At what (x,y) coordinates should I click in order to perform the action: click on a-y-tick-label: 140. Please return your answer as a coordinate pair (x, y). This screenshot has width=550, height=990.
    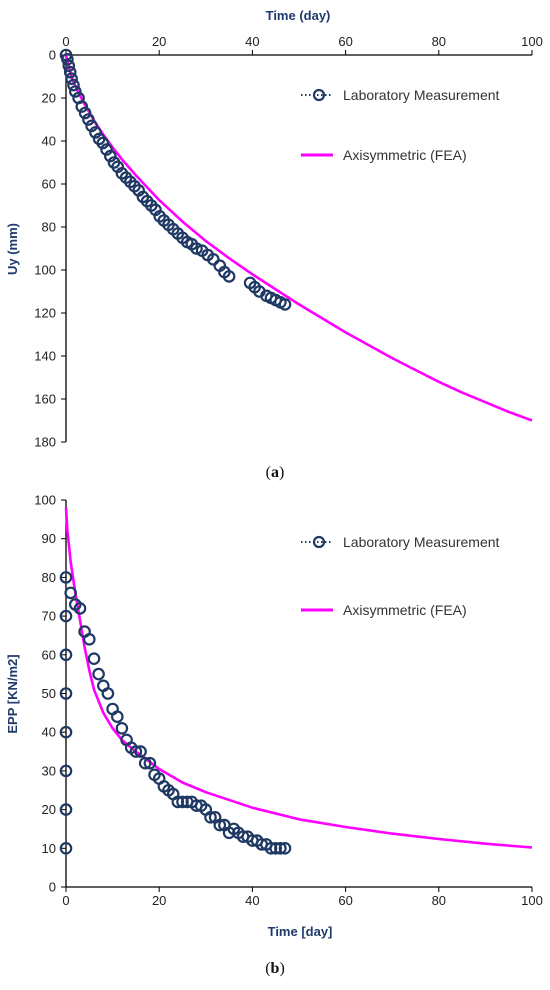
    Looking at the image, I should click on (45, 356).